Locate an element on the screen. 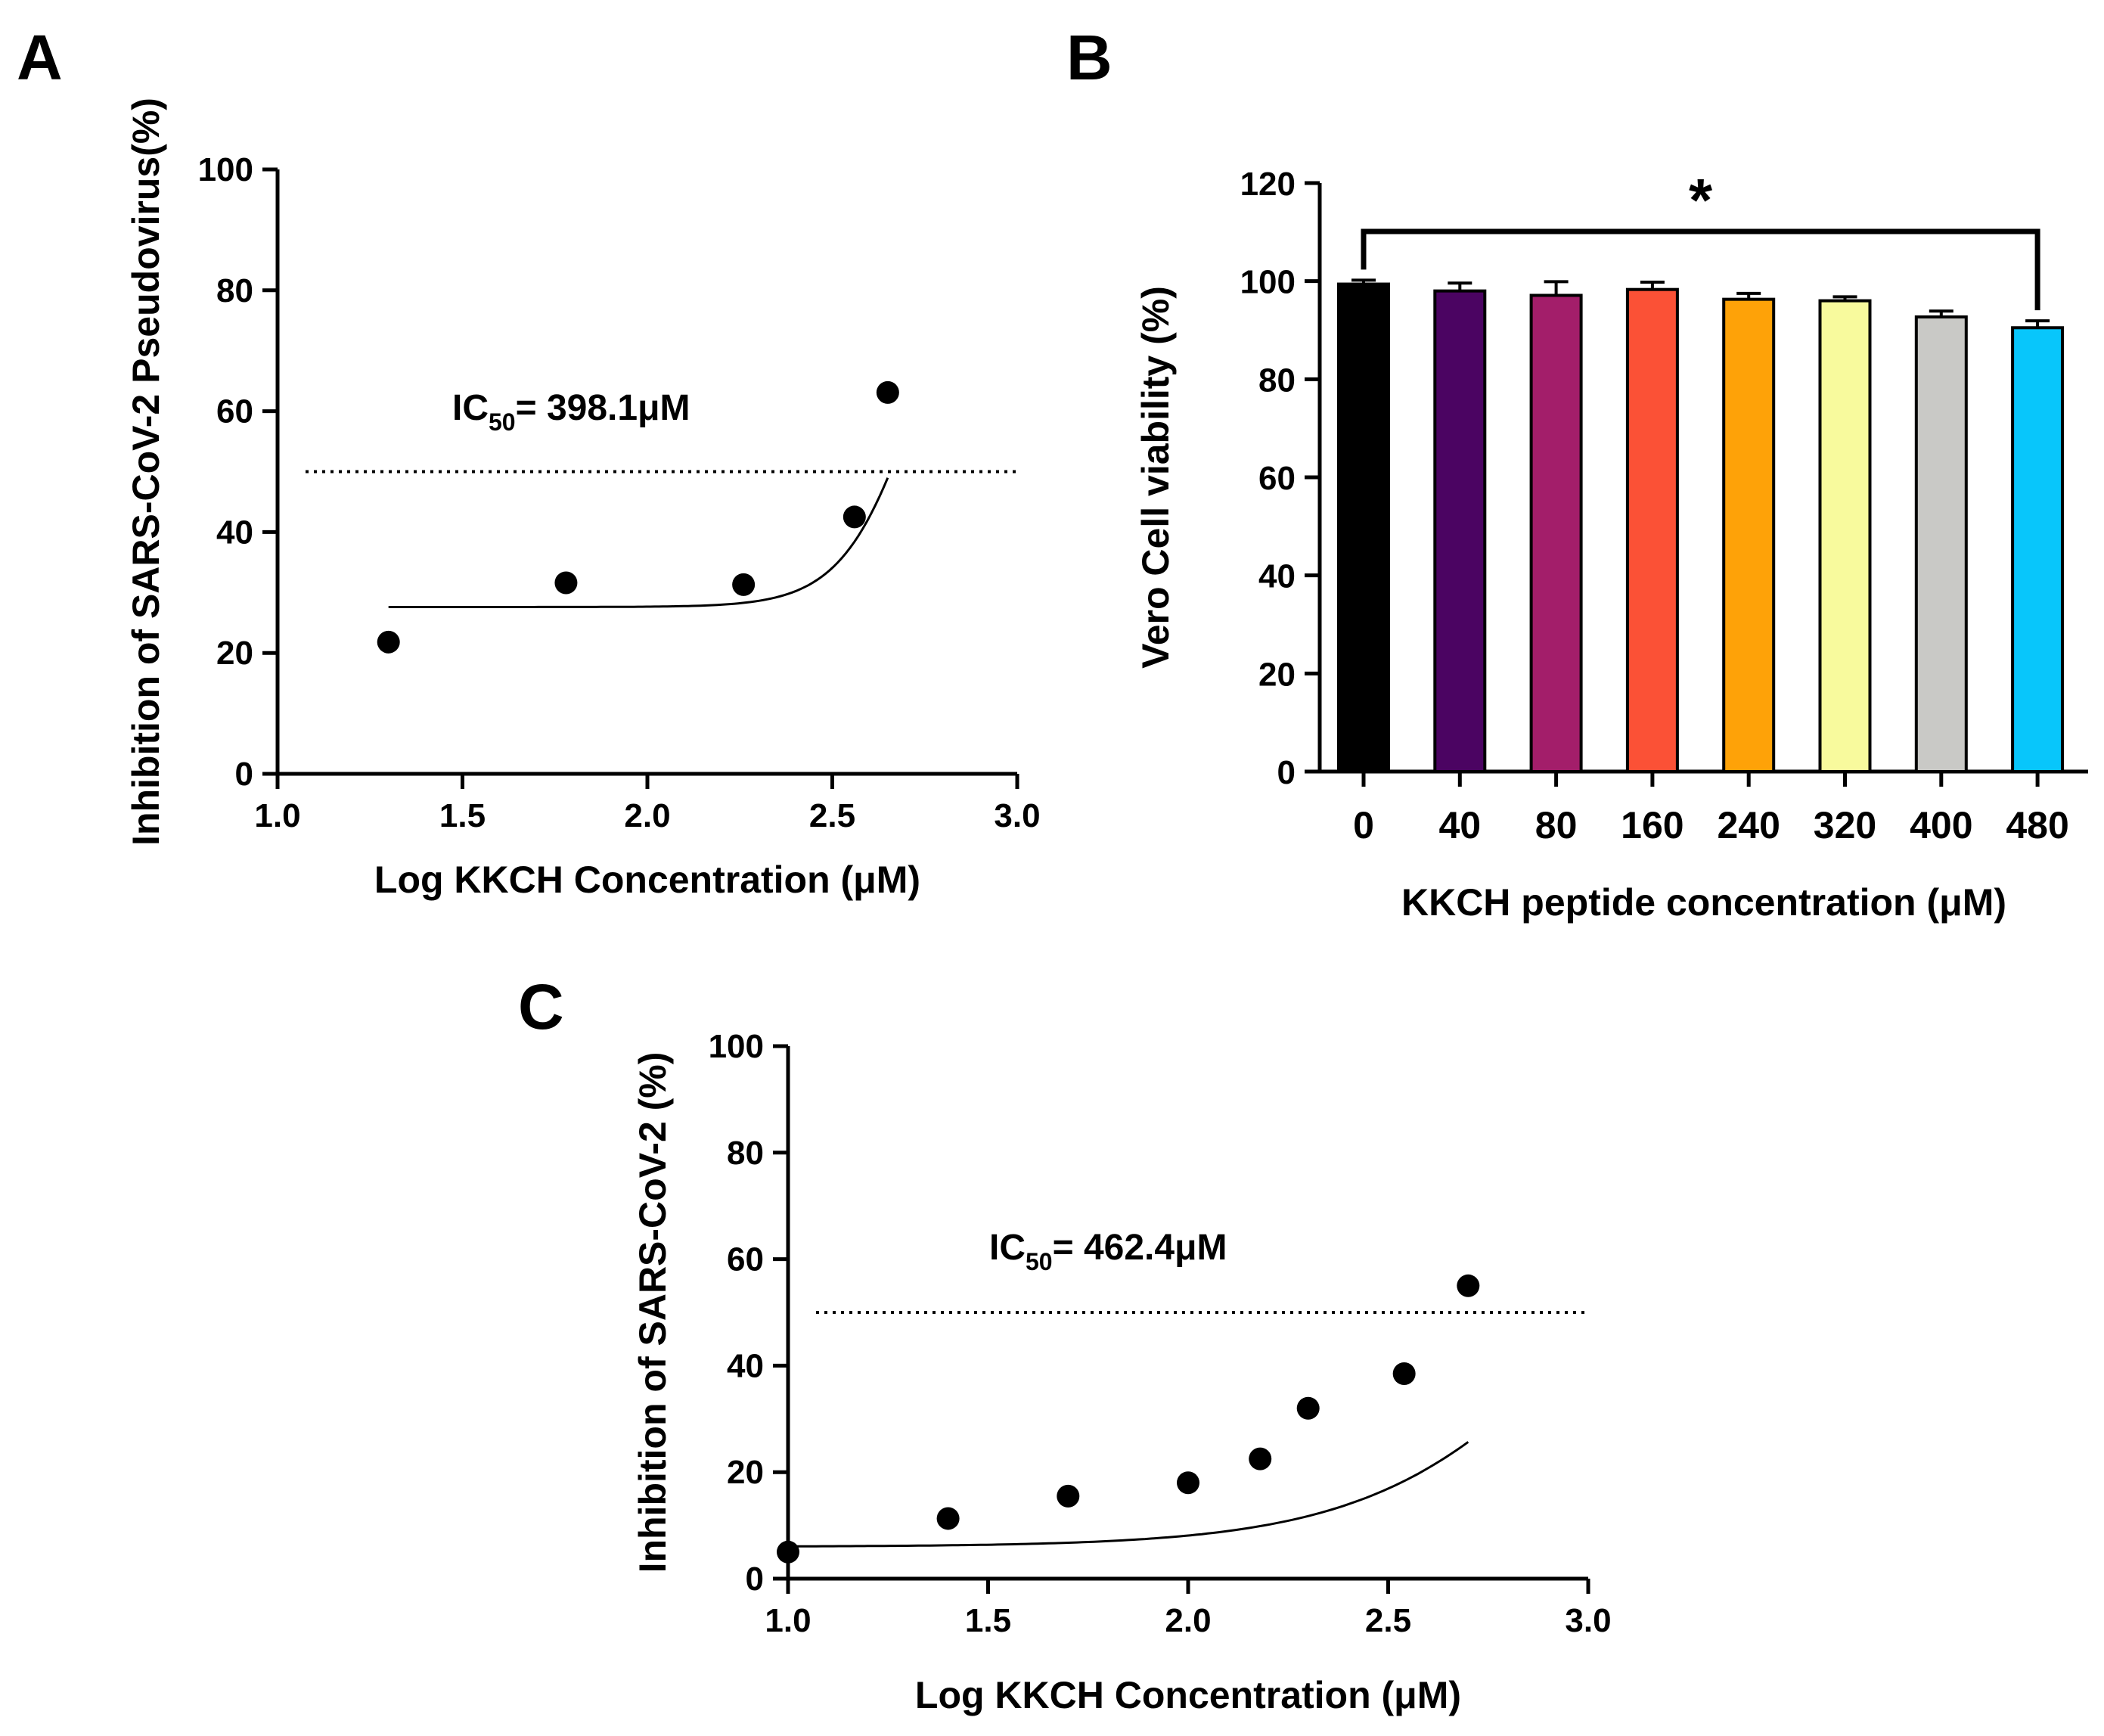 The width and height of the screenshot is (2104, 1736). x-tick-label: 160 is located at coordinates (1652, 825).